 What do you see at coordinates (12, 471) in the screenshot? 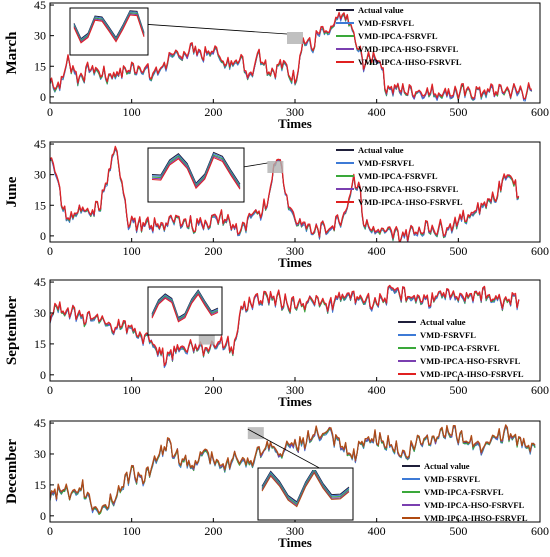
I see `y-axis-label: December` at bounding box center [12, 471].